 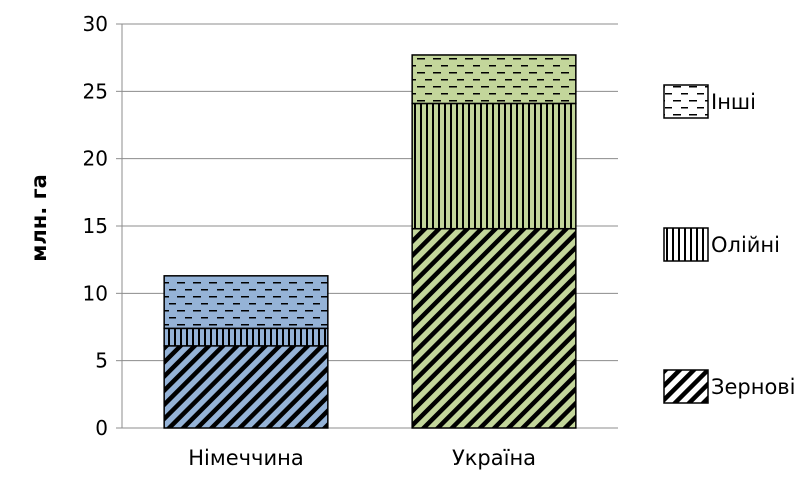 What do you see at coordinates (753, 387) in the screenshot?
I see `legend-label: Зернові` at bounding box center [753, 387].